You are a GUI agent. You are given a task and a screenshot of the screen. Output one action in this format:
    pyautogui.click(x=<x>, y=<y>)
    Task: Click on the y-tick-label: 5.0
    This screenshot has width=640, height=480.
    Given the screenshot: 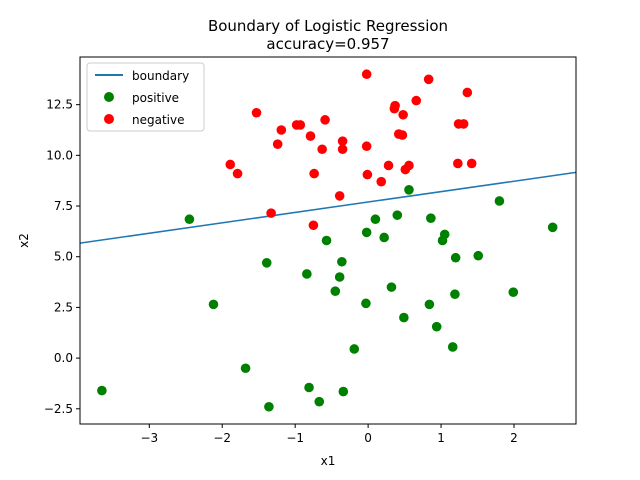 What is the action you would take?
    pyautogui.click(x=63, y=257)
    